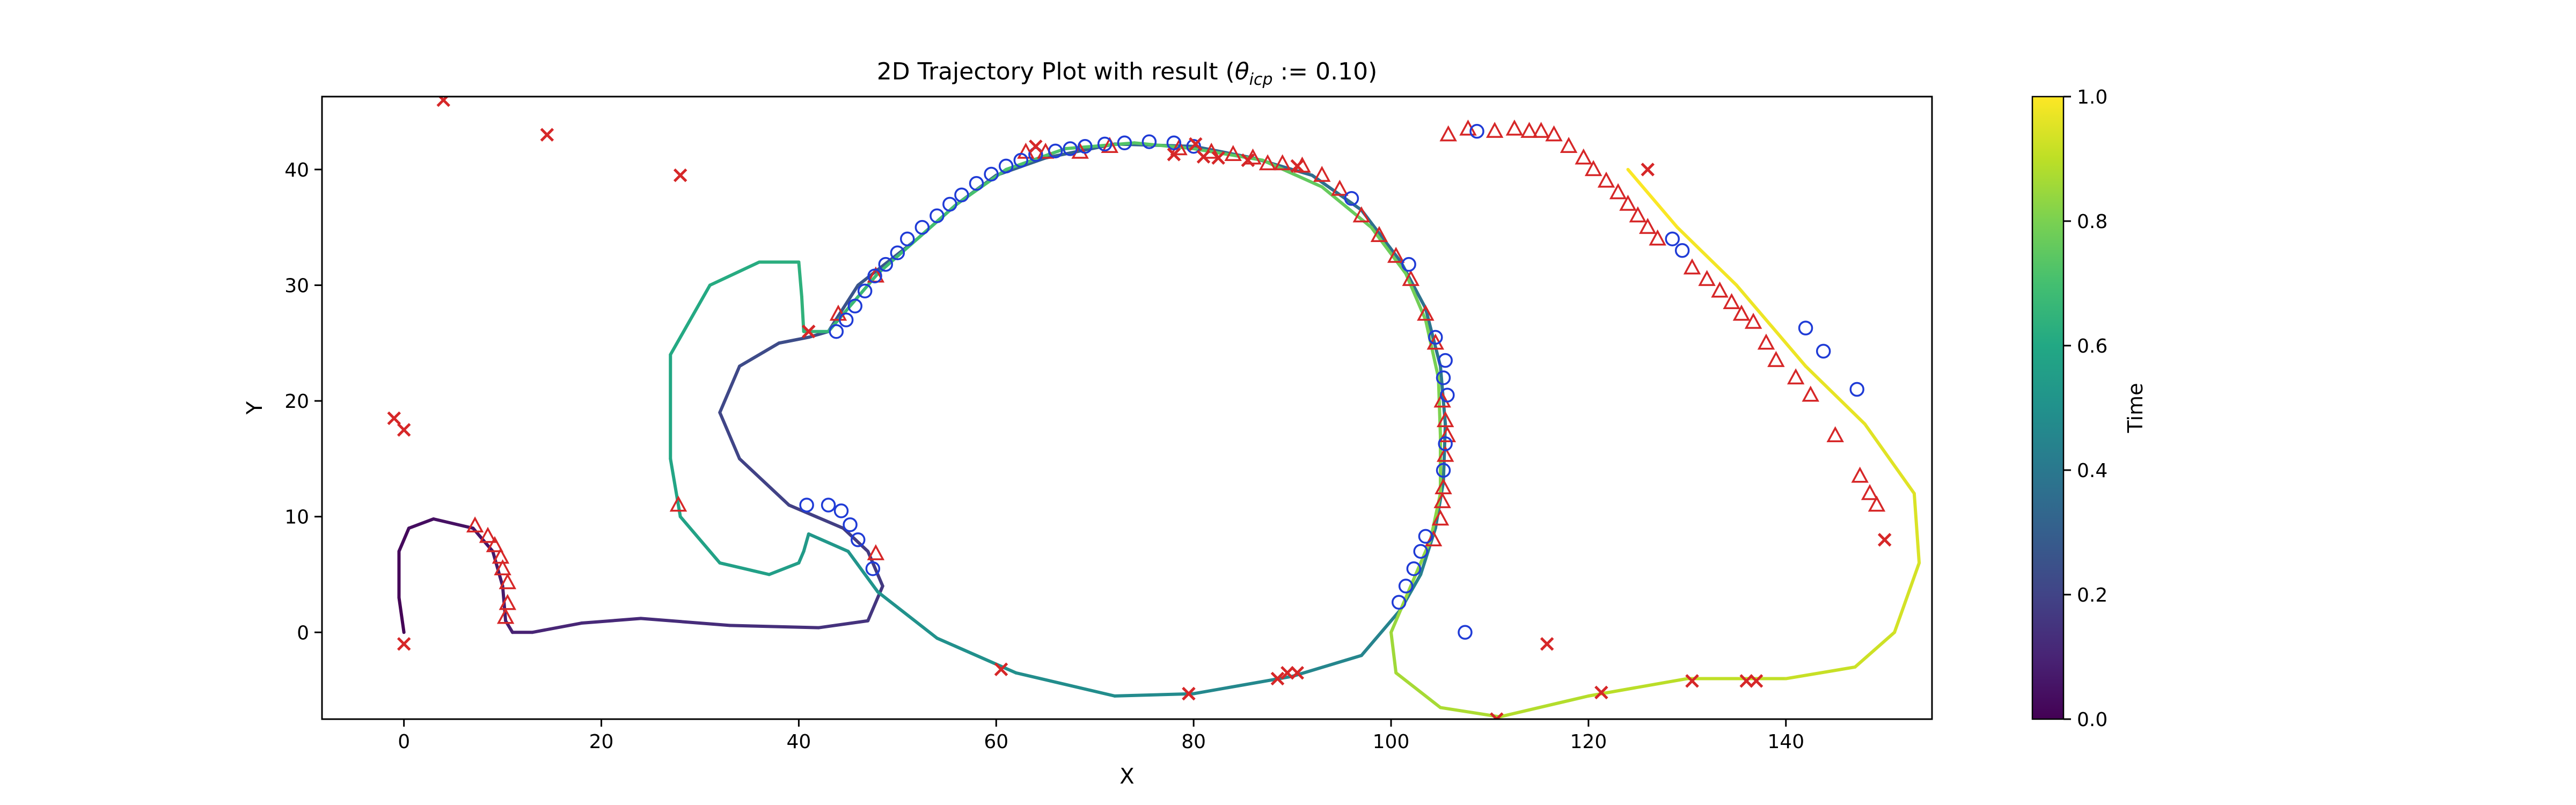 The height and width of the screenshot is (805, 2576). What do you see at coordinates (2092, 346) in the screenshot?
I see `colorbar-tick-label: 0.6` at bounding box center [2092, 346].